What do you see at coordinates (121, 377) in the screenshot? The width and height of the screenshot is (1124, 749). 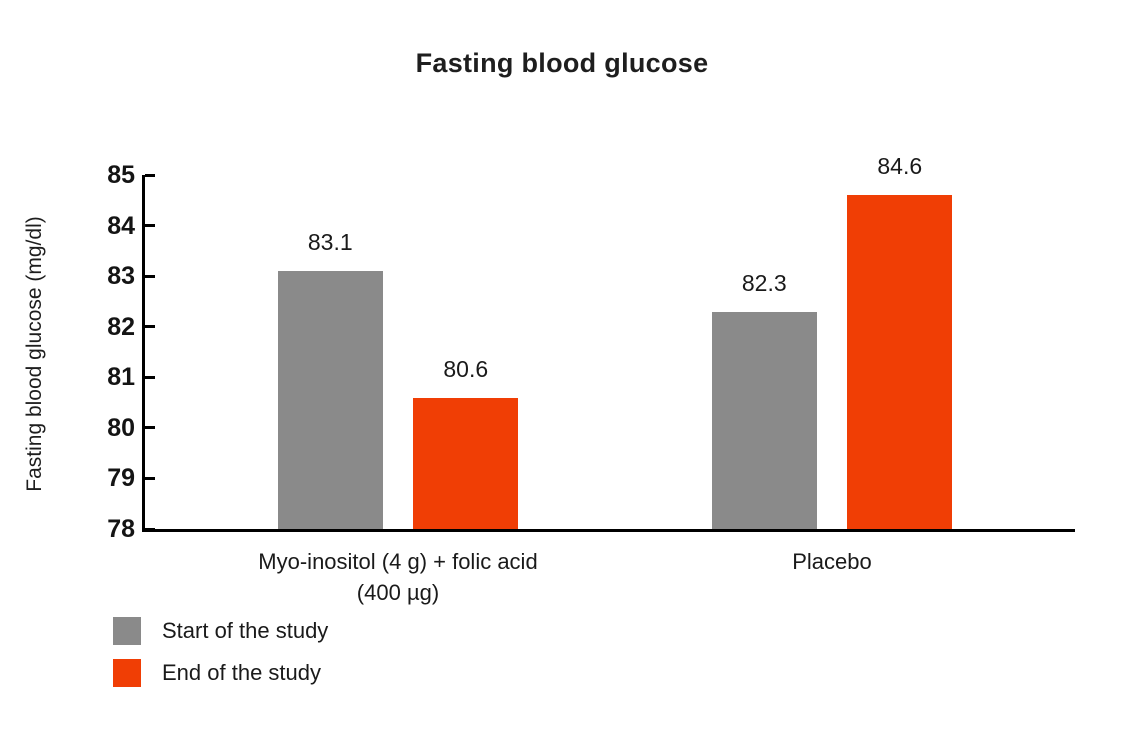 I see `y-tick-label: 81` at bounding box center [121, 377].